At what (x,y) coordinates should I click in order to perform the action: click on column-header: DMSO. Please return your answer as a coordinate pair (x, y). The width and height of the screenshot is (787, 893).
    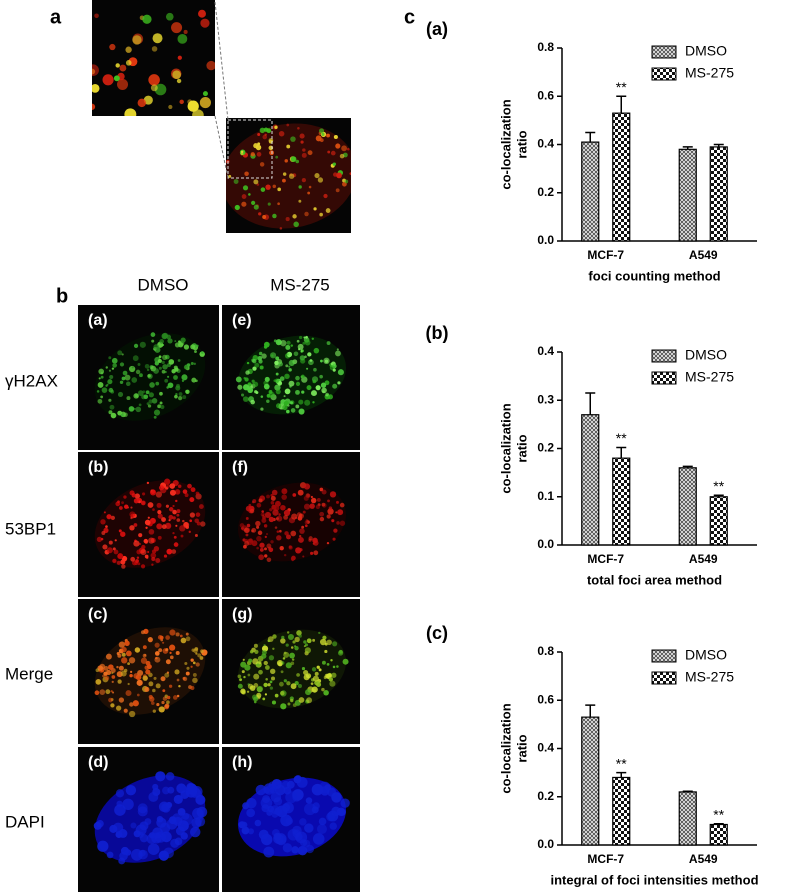
    Looking at the image, I should click on (163, 284).